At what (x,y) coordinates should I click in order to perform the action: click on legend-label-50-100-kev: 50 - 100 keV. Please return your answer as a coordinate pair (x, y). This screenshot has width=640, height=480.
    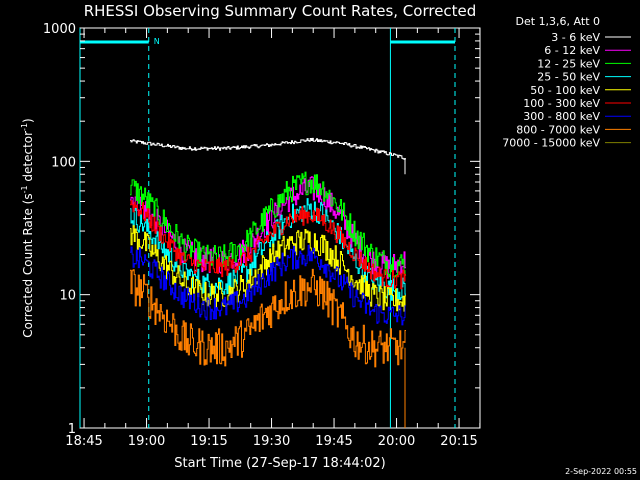
    Looking at the image, I should click on (565, 90).